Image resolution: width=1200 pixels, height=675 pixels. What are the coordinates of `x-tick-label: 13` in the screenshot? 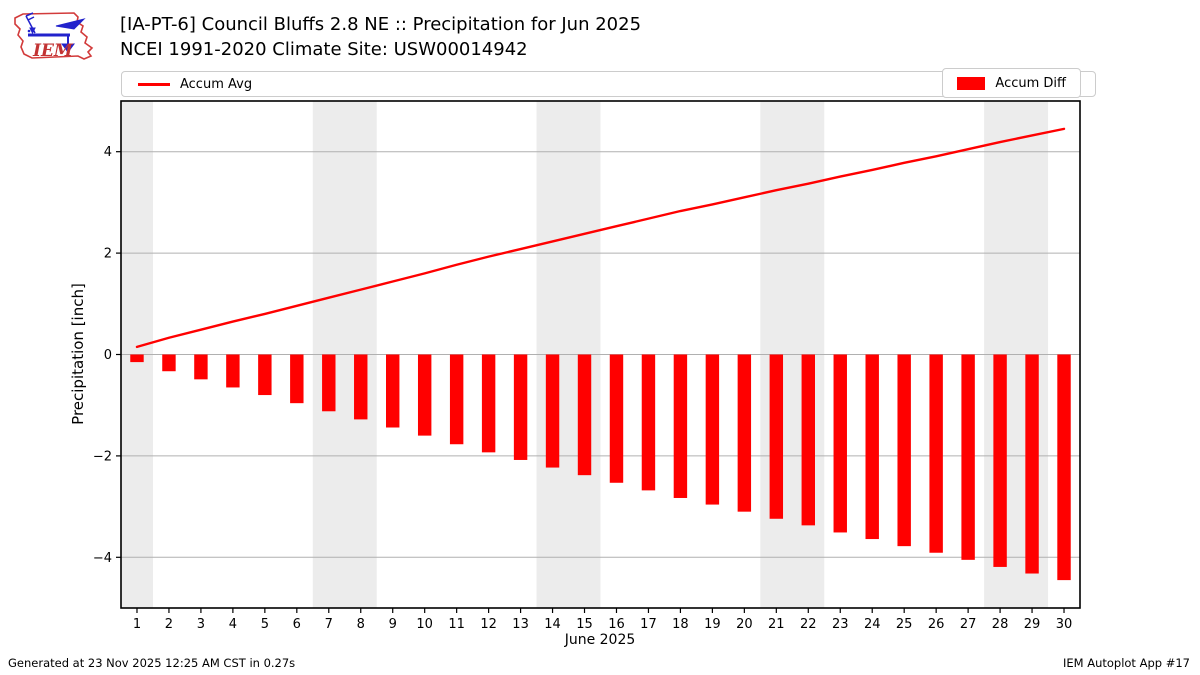 It's located at (520, 624).